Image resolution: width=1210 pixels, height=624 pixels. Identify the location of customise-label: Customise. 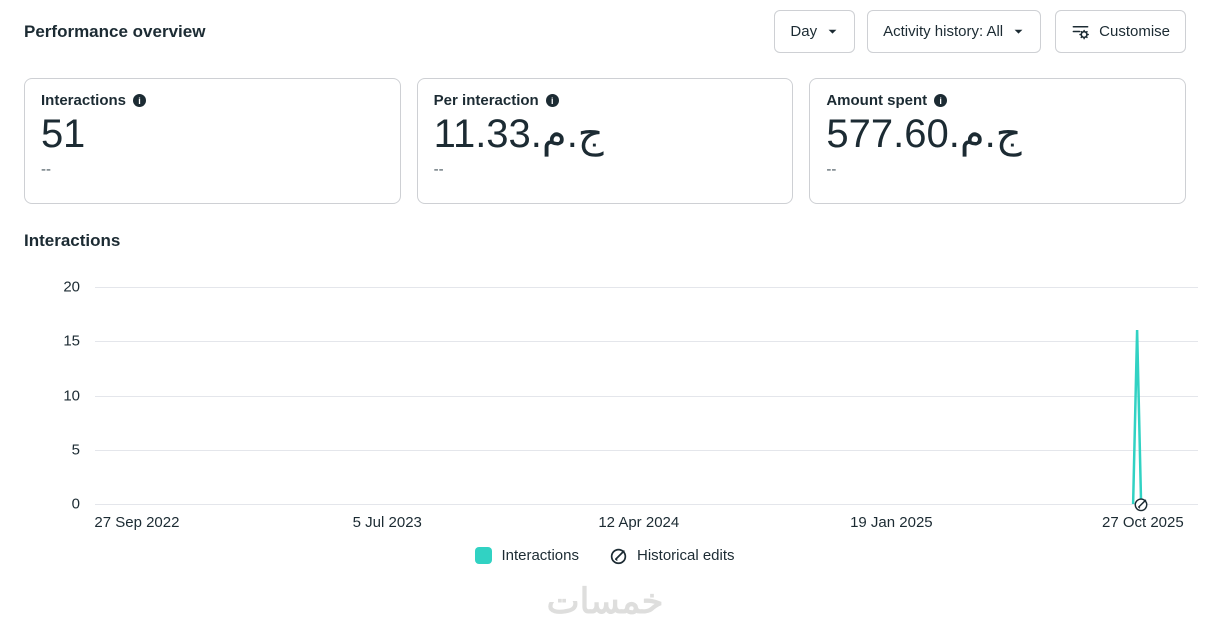
(1134, 31).